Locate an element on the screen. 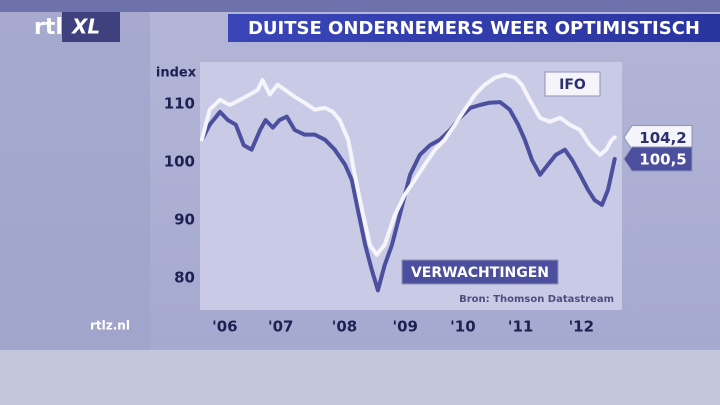  logo-brand: rtl is located at coordinates (48, 27).